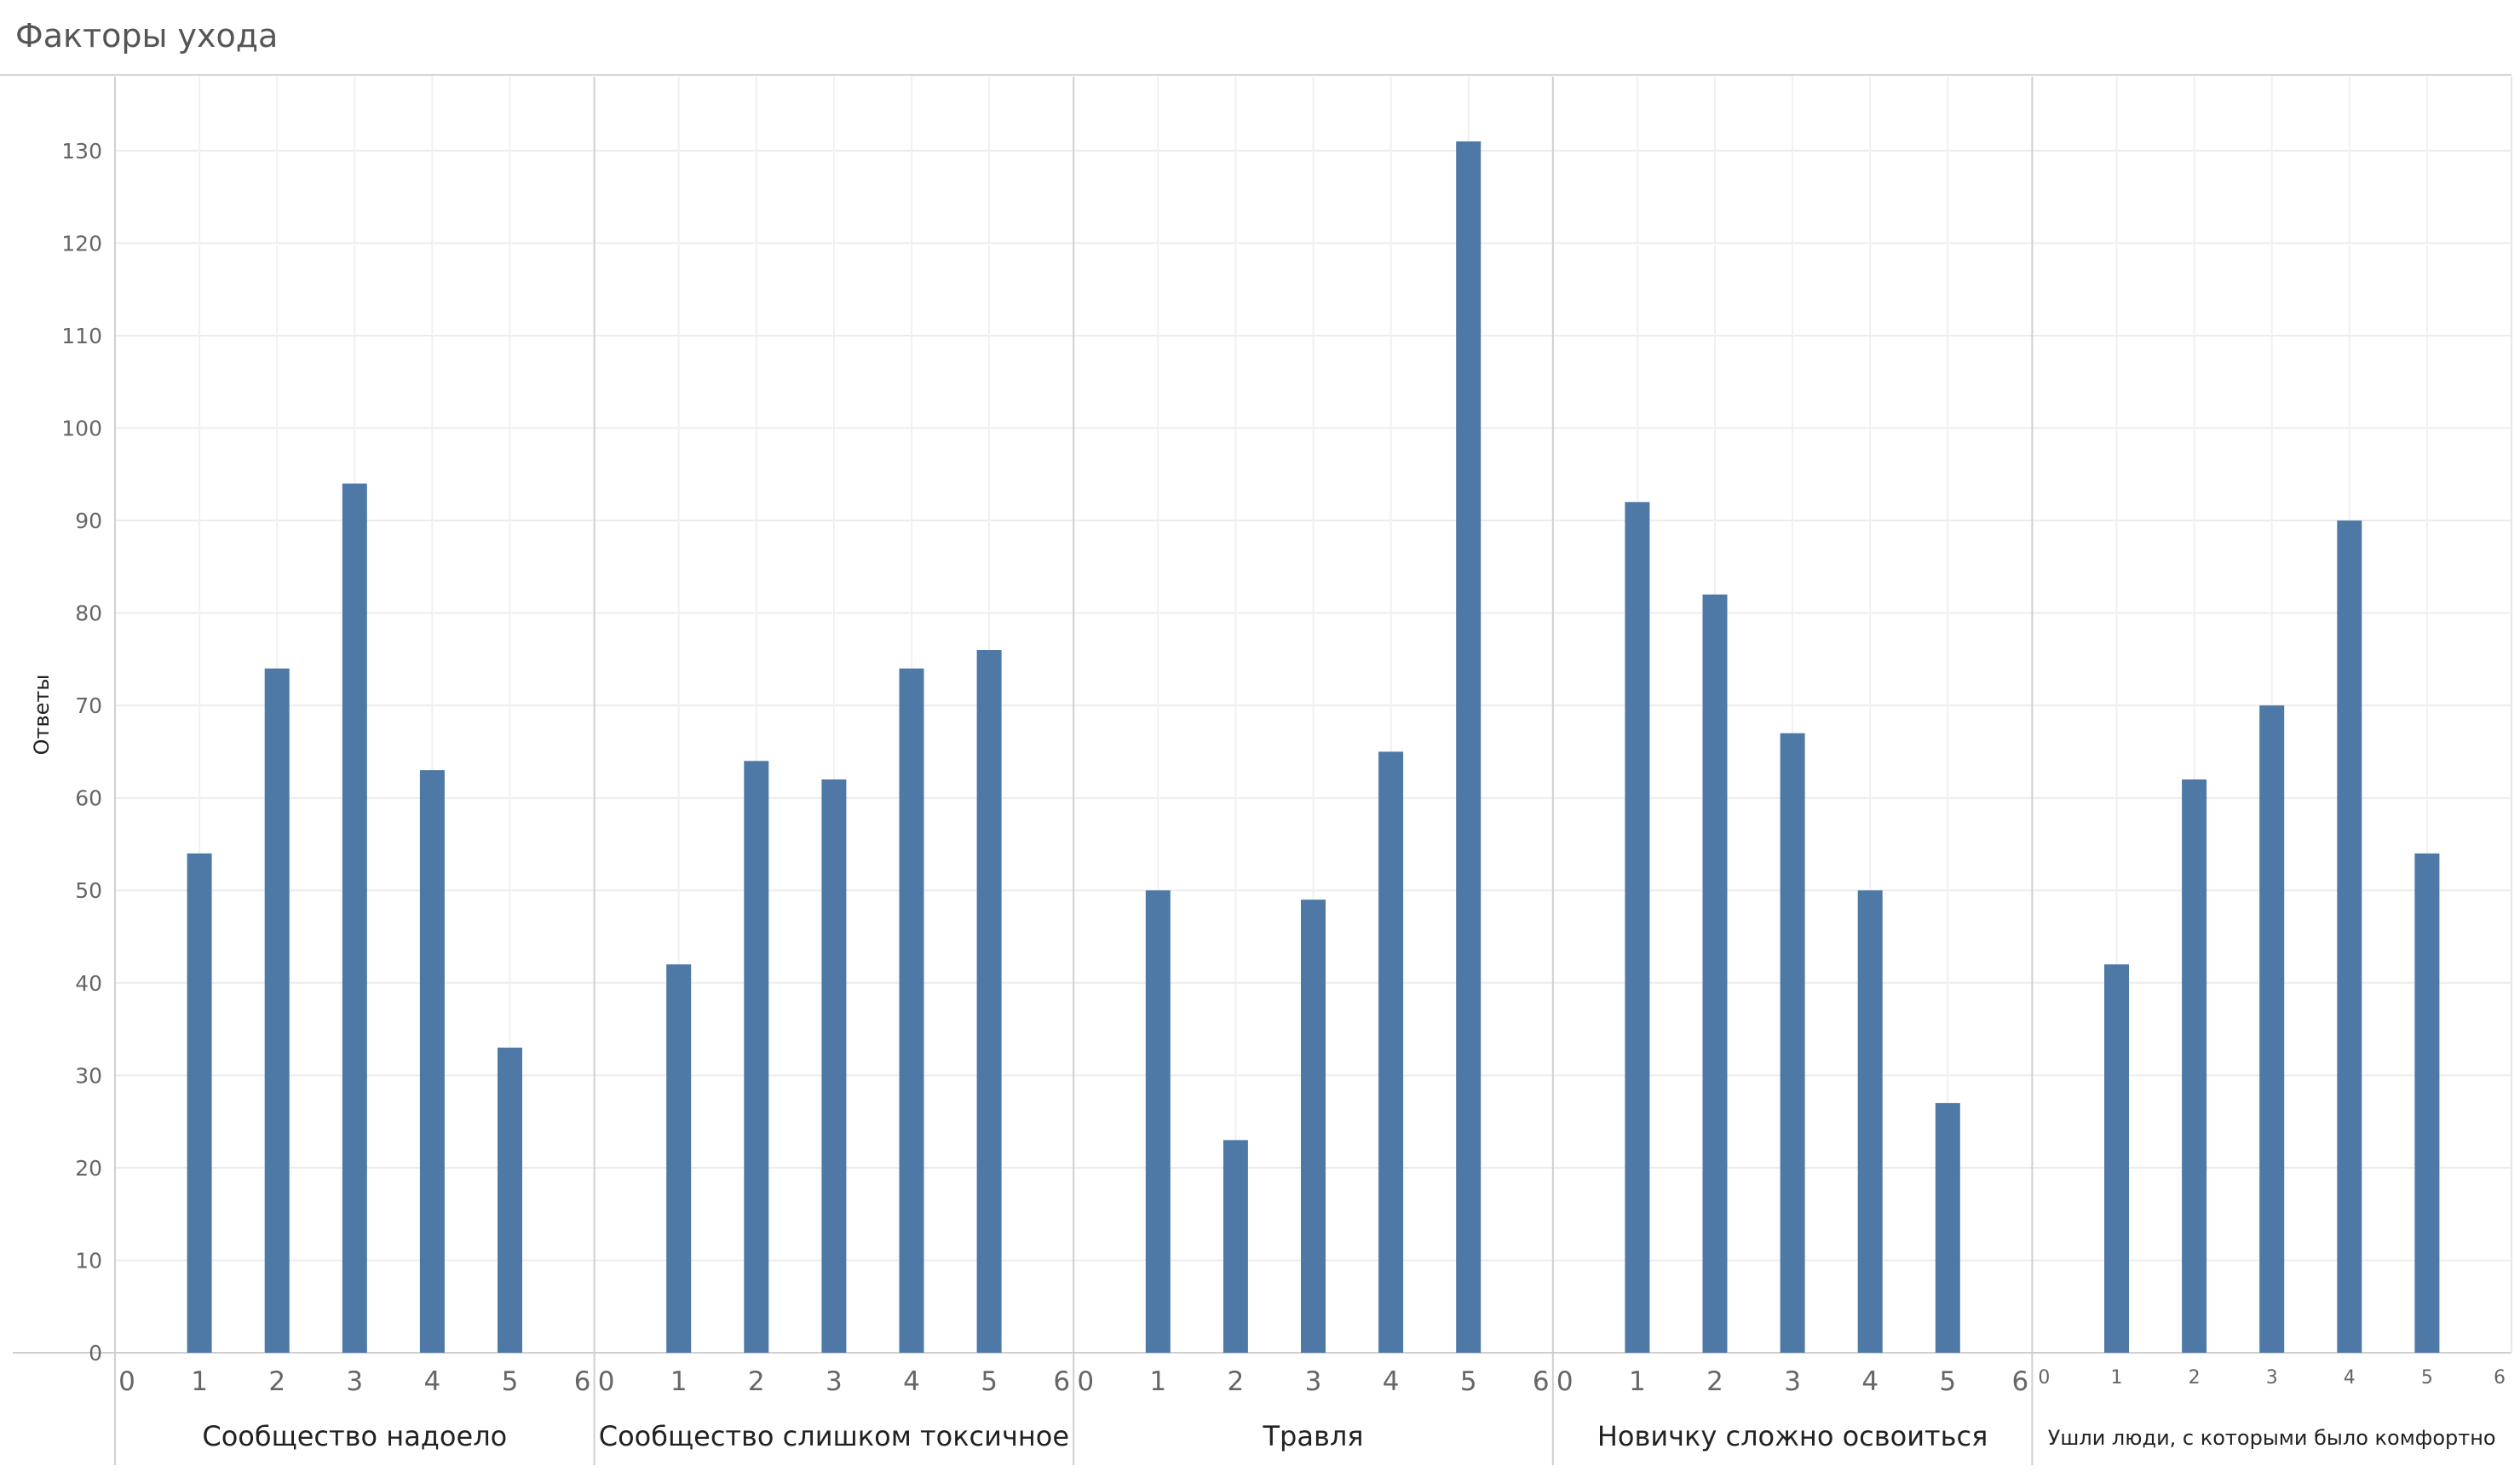  I want to click on y-tick-label: 0, so click(96, 1354).